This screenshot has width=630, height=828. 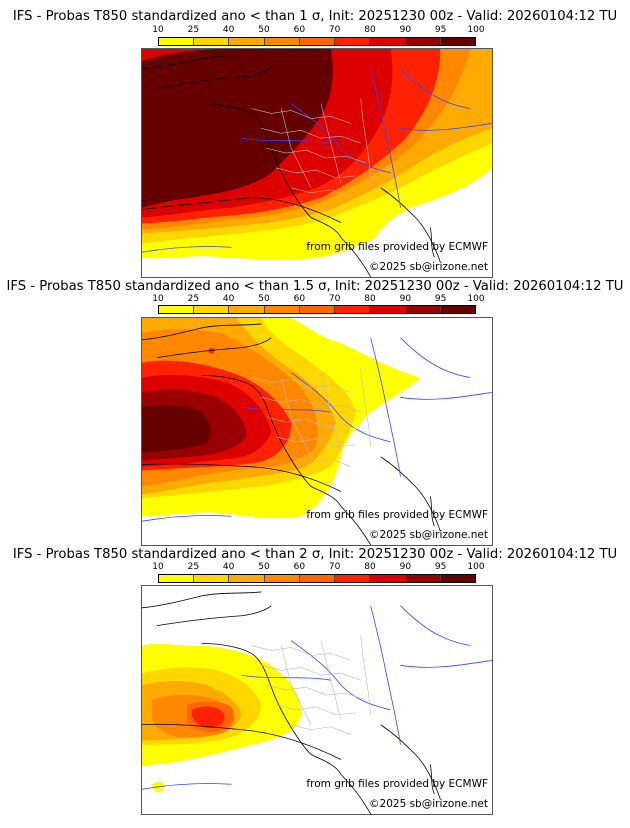 I want to click on colorbar-ticks-1: 10 25 40 50 60 70 80 90 95 100, so click(x=318, y=30).